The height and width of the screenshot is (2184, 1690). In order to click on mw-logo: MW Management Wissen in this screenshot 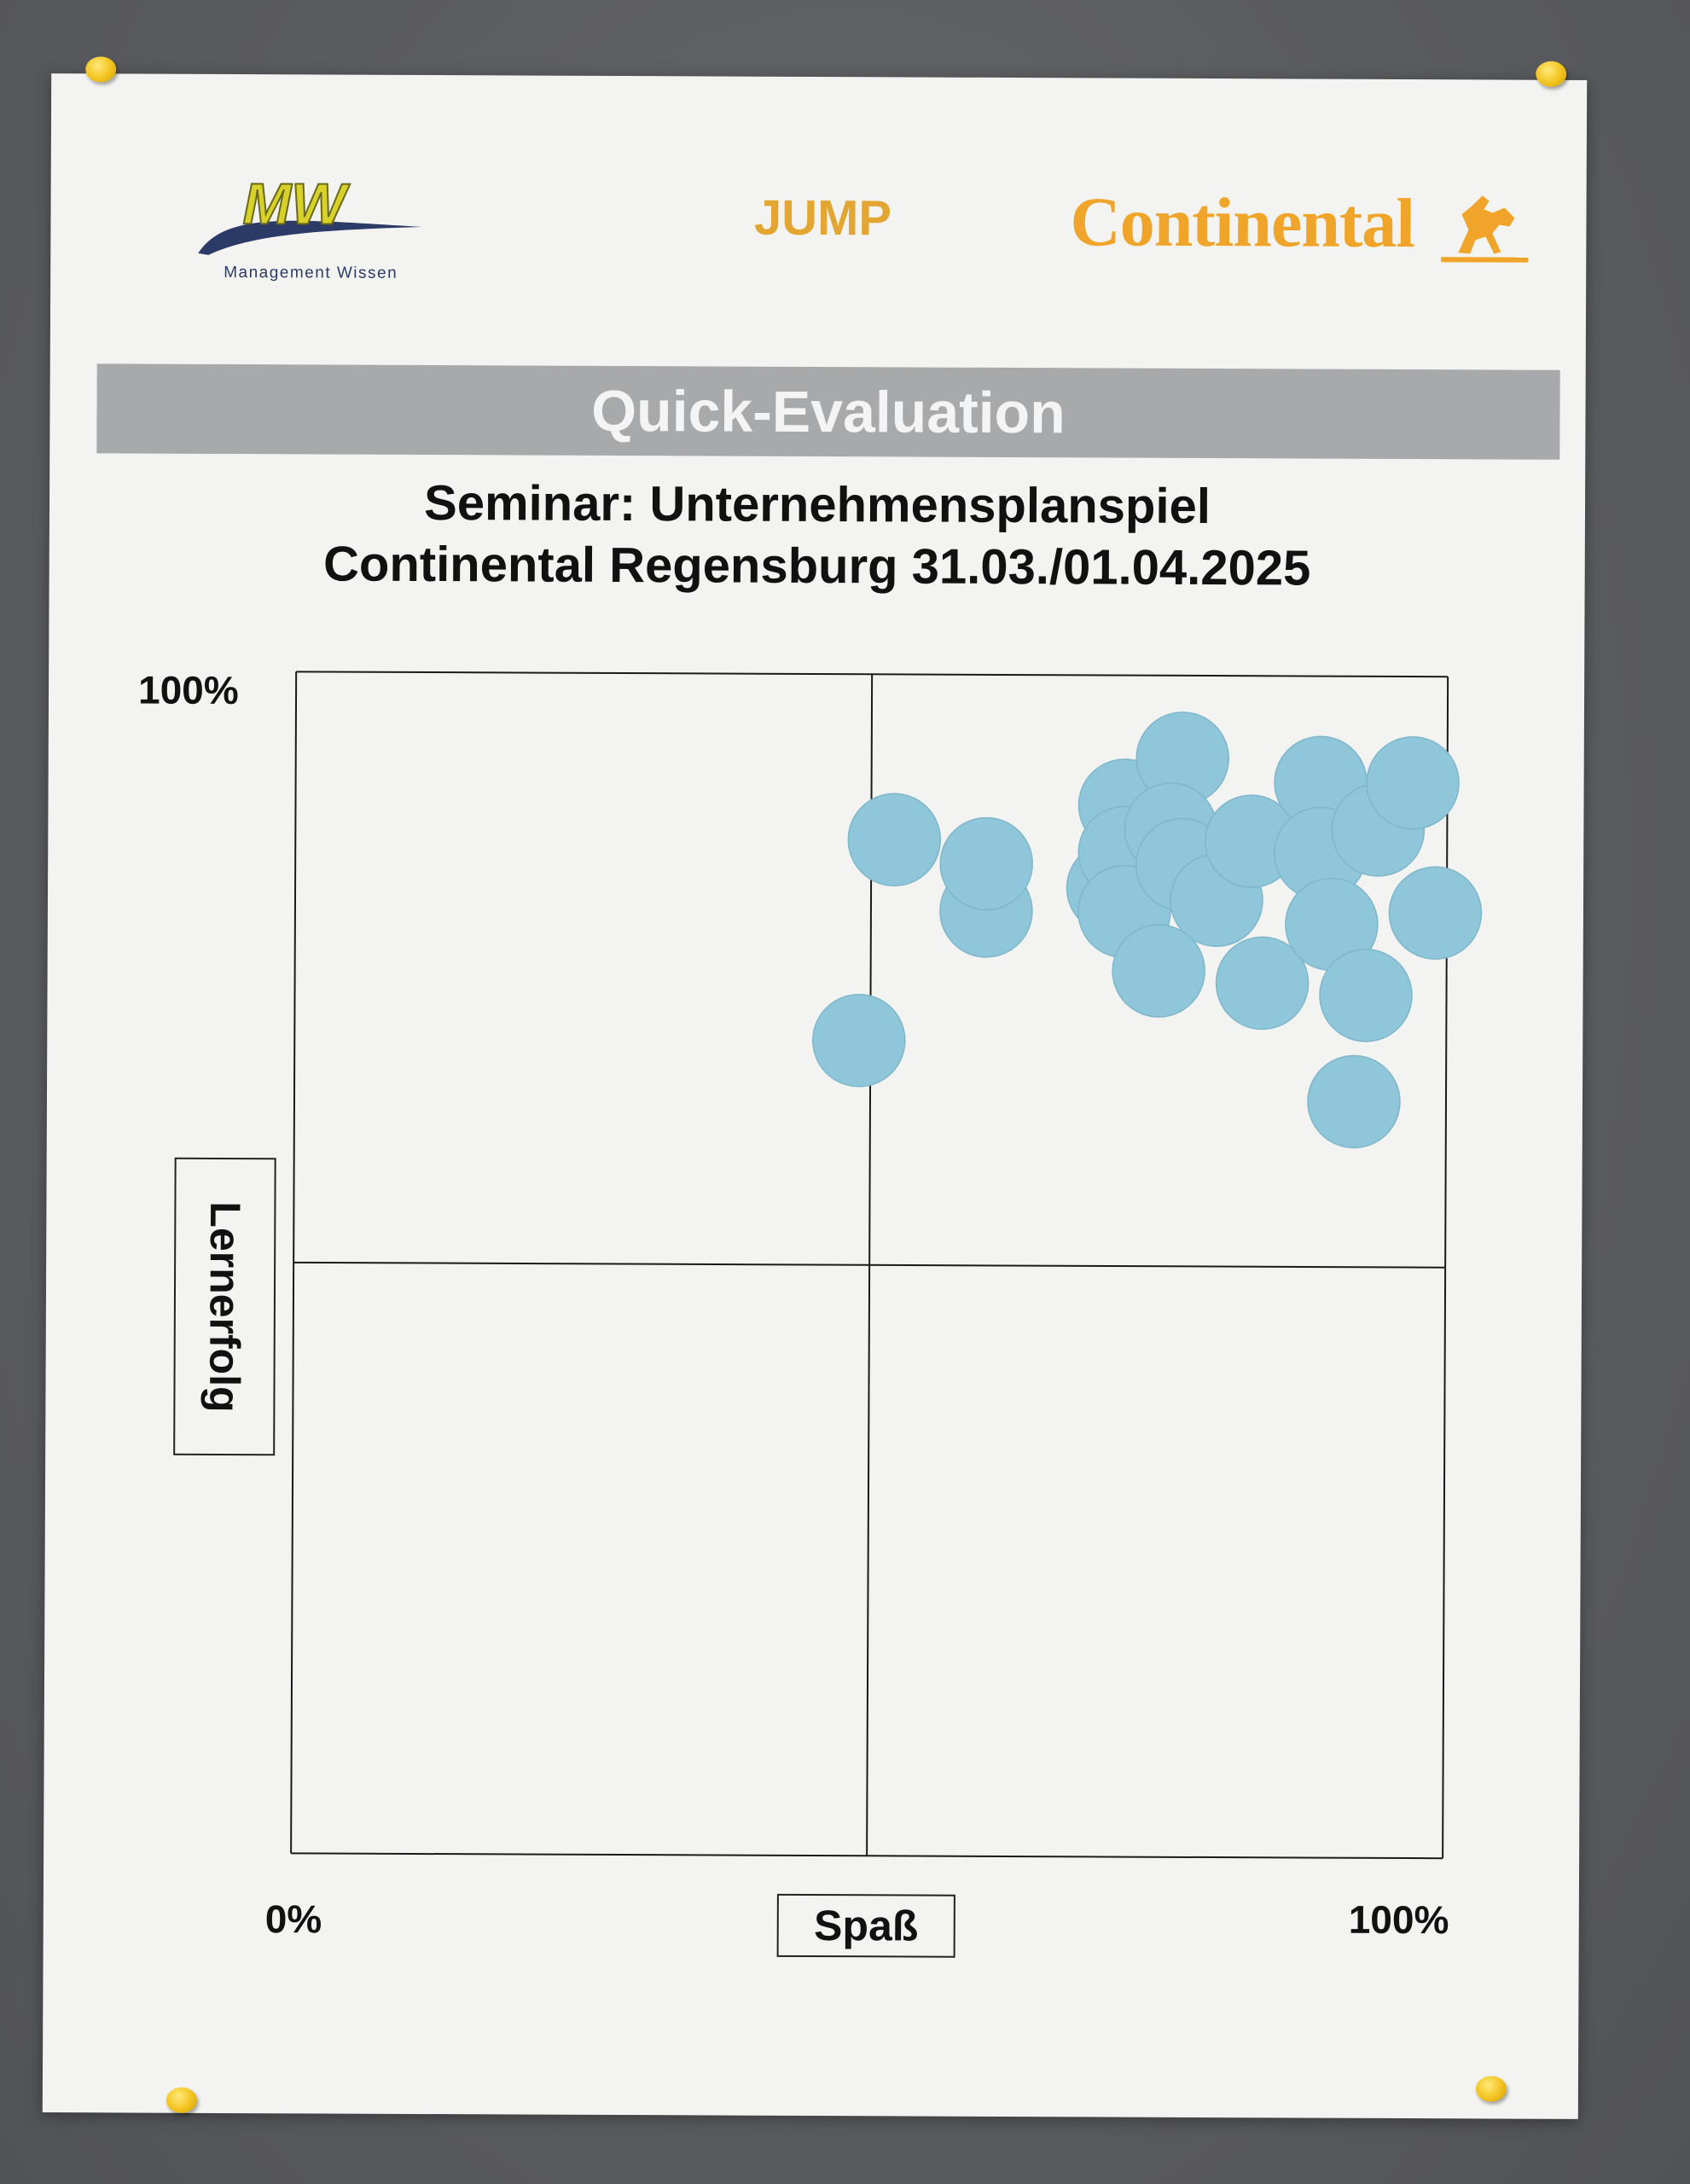, I will do `click(311, 224)`.